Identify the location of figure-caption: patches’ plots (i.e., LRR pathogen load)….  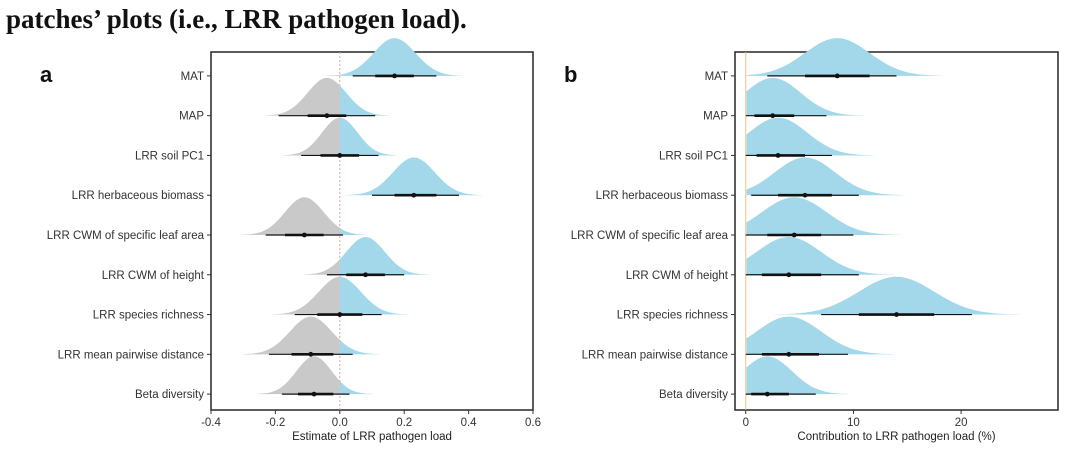
(236, 19).